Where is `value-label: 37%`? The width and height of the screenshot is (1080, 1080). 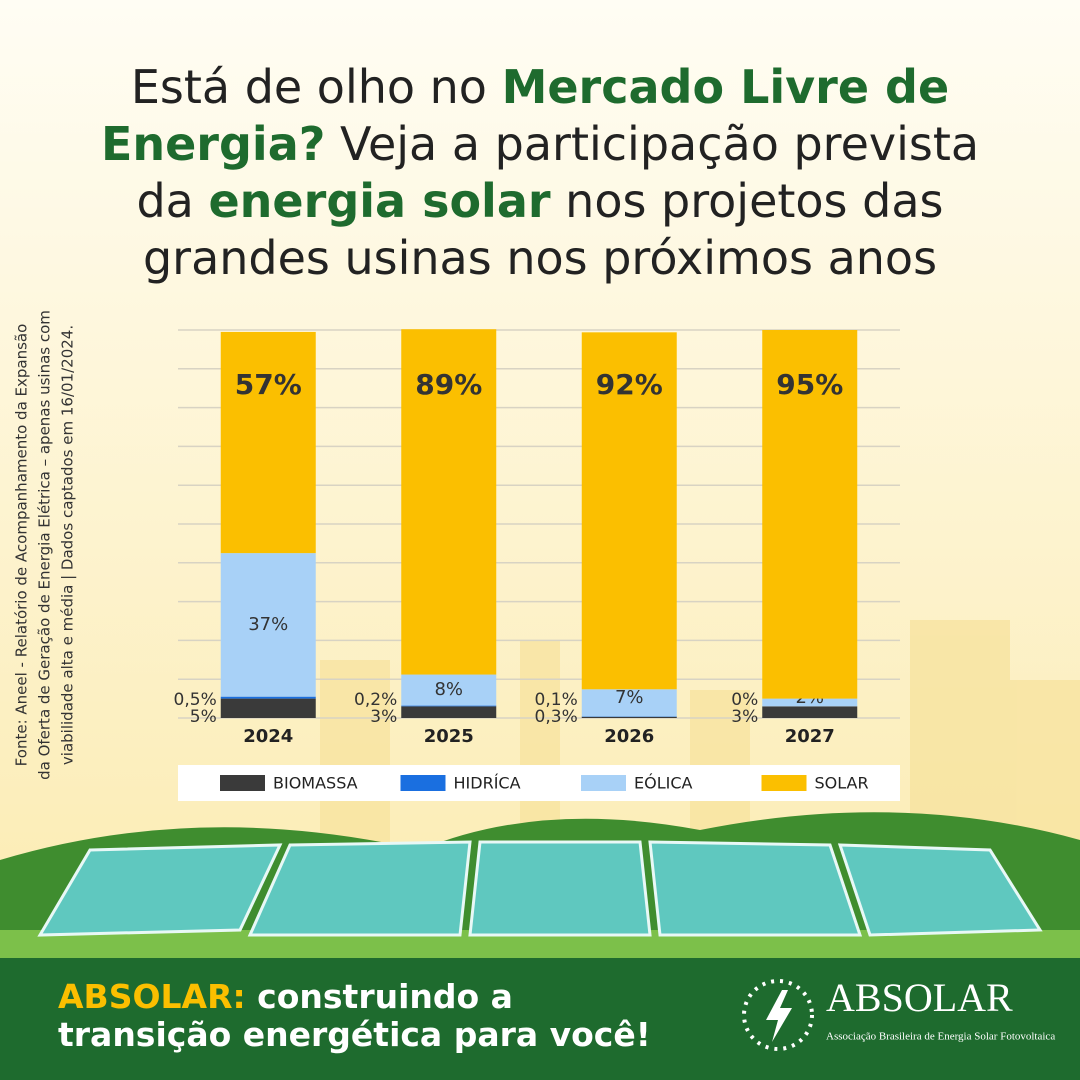 value-label: 37% is located at coordinates (268, 624).